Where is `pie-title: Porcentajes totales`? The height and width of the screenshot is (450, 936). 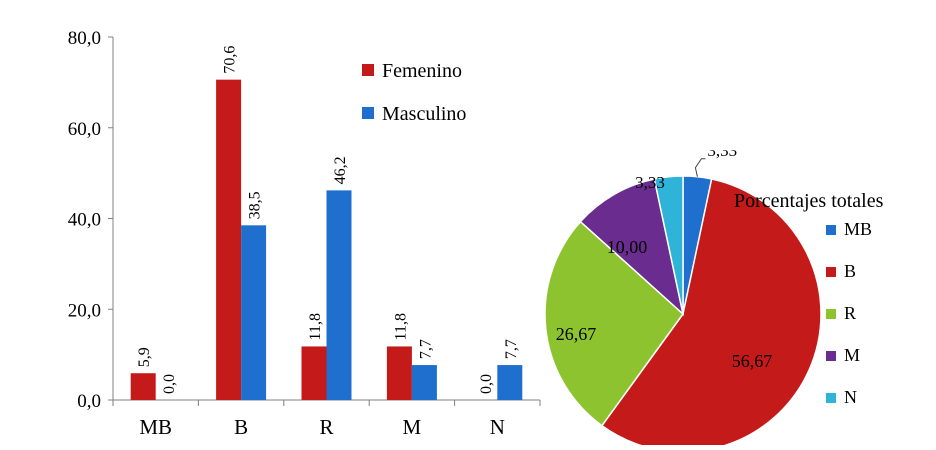 pie-title: Porcentajes totales is located at coordinates (809, 201).